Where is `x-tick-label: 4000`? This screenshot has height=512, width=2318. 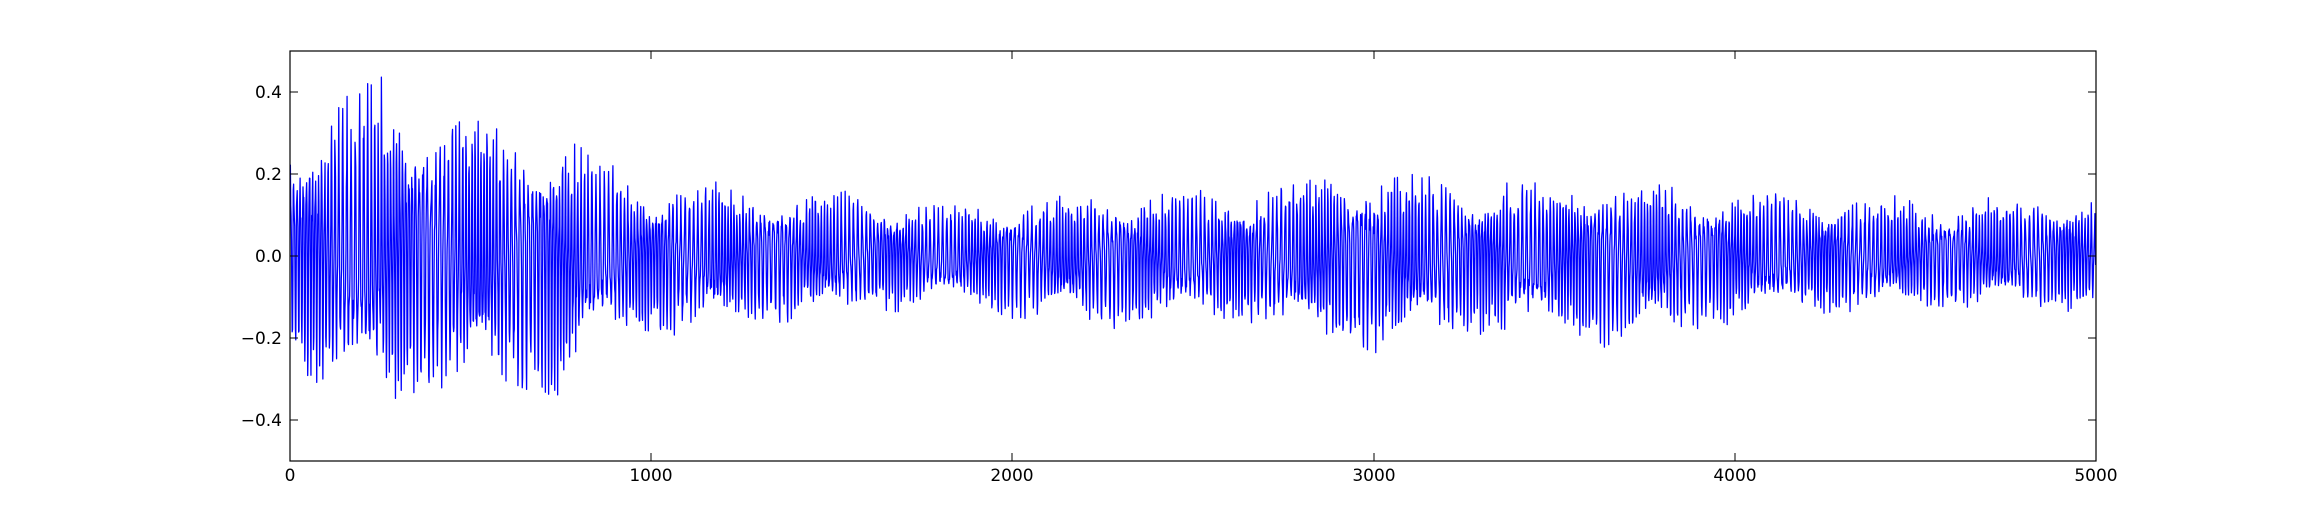 x-tick-label: 4000 is located at coordinates (1734, 476).